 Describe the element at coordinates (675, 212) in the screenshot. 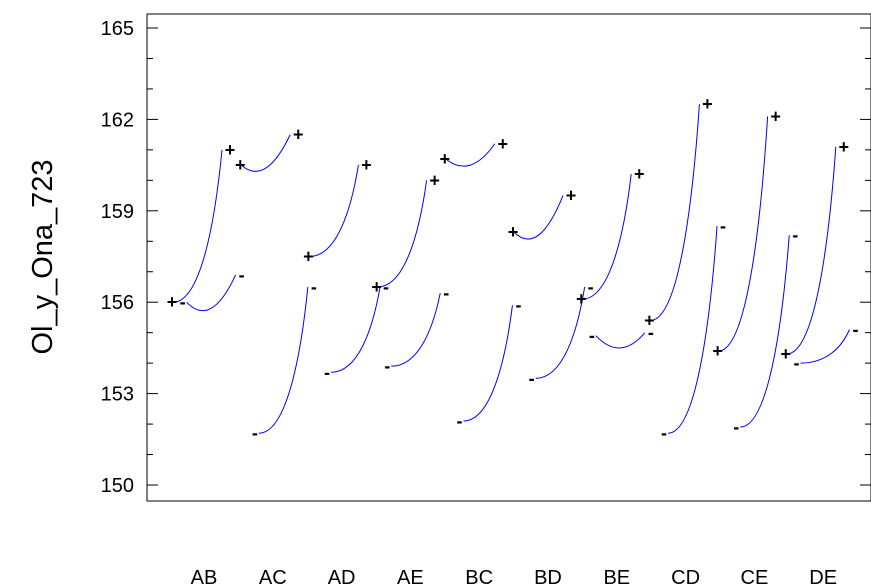

I see `curve-plus-cd` at that location.